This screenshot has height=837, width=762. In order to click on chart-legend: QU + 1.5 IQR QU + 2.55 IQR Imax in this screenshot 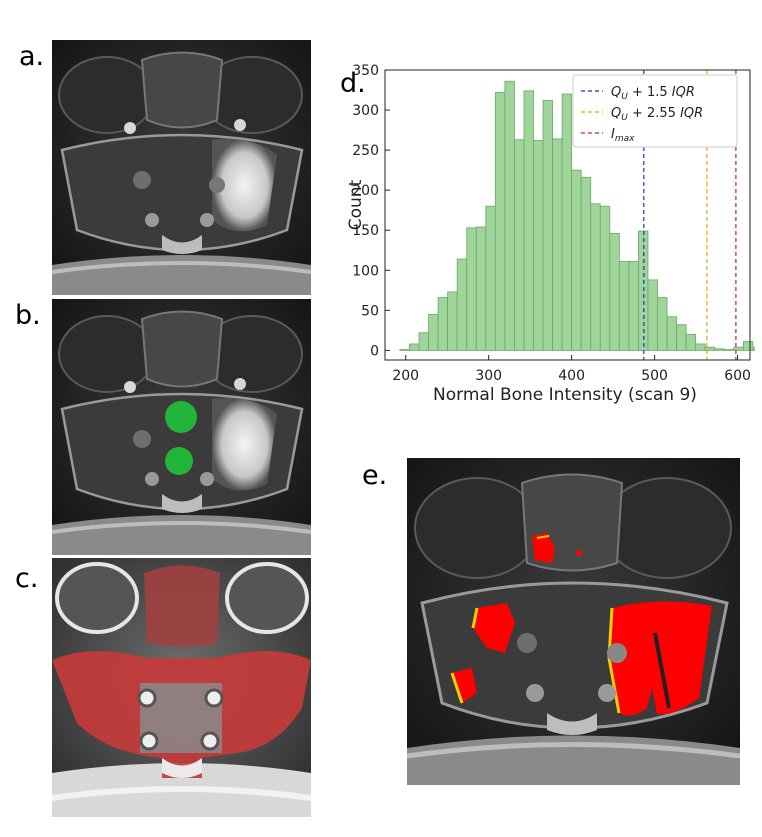, I will do `click(655, 111)`.